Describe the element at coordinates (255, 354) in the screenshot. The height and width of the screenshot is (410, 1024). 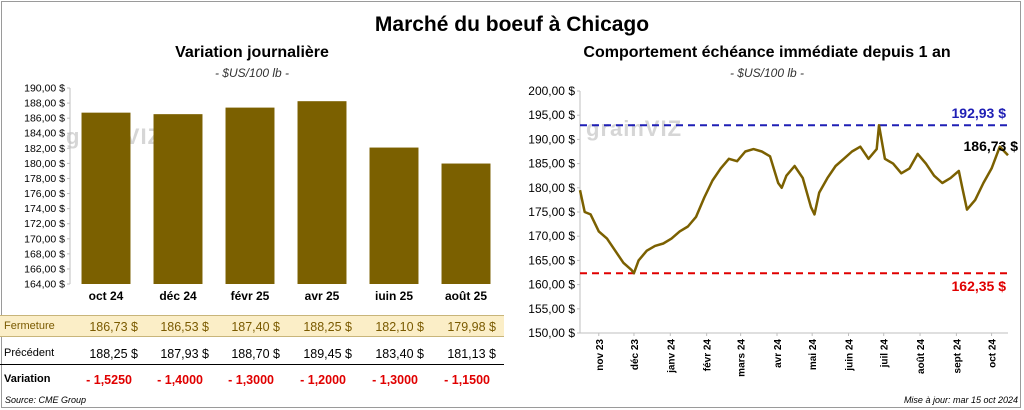
I see `table-cell: 188,70 $` at that location.